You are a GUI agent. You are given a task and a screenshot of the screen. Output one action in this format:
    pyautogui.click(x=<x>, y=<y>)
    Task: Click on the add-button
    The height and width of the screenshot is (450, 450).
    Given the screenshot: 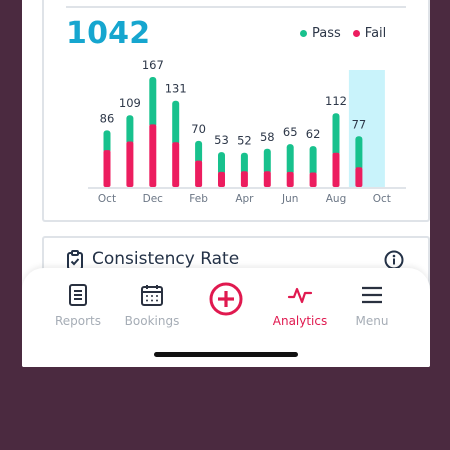 What is the action you would take?
    pyautogui.click(x=226, y=302)
    